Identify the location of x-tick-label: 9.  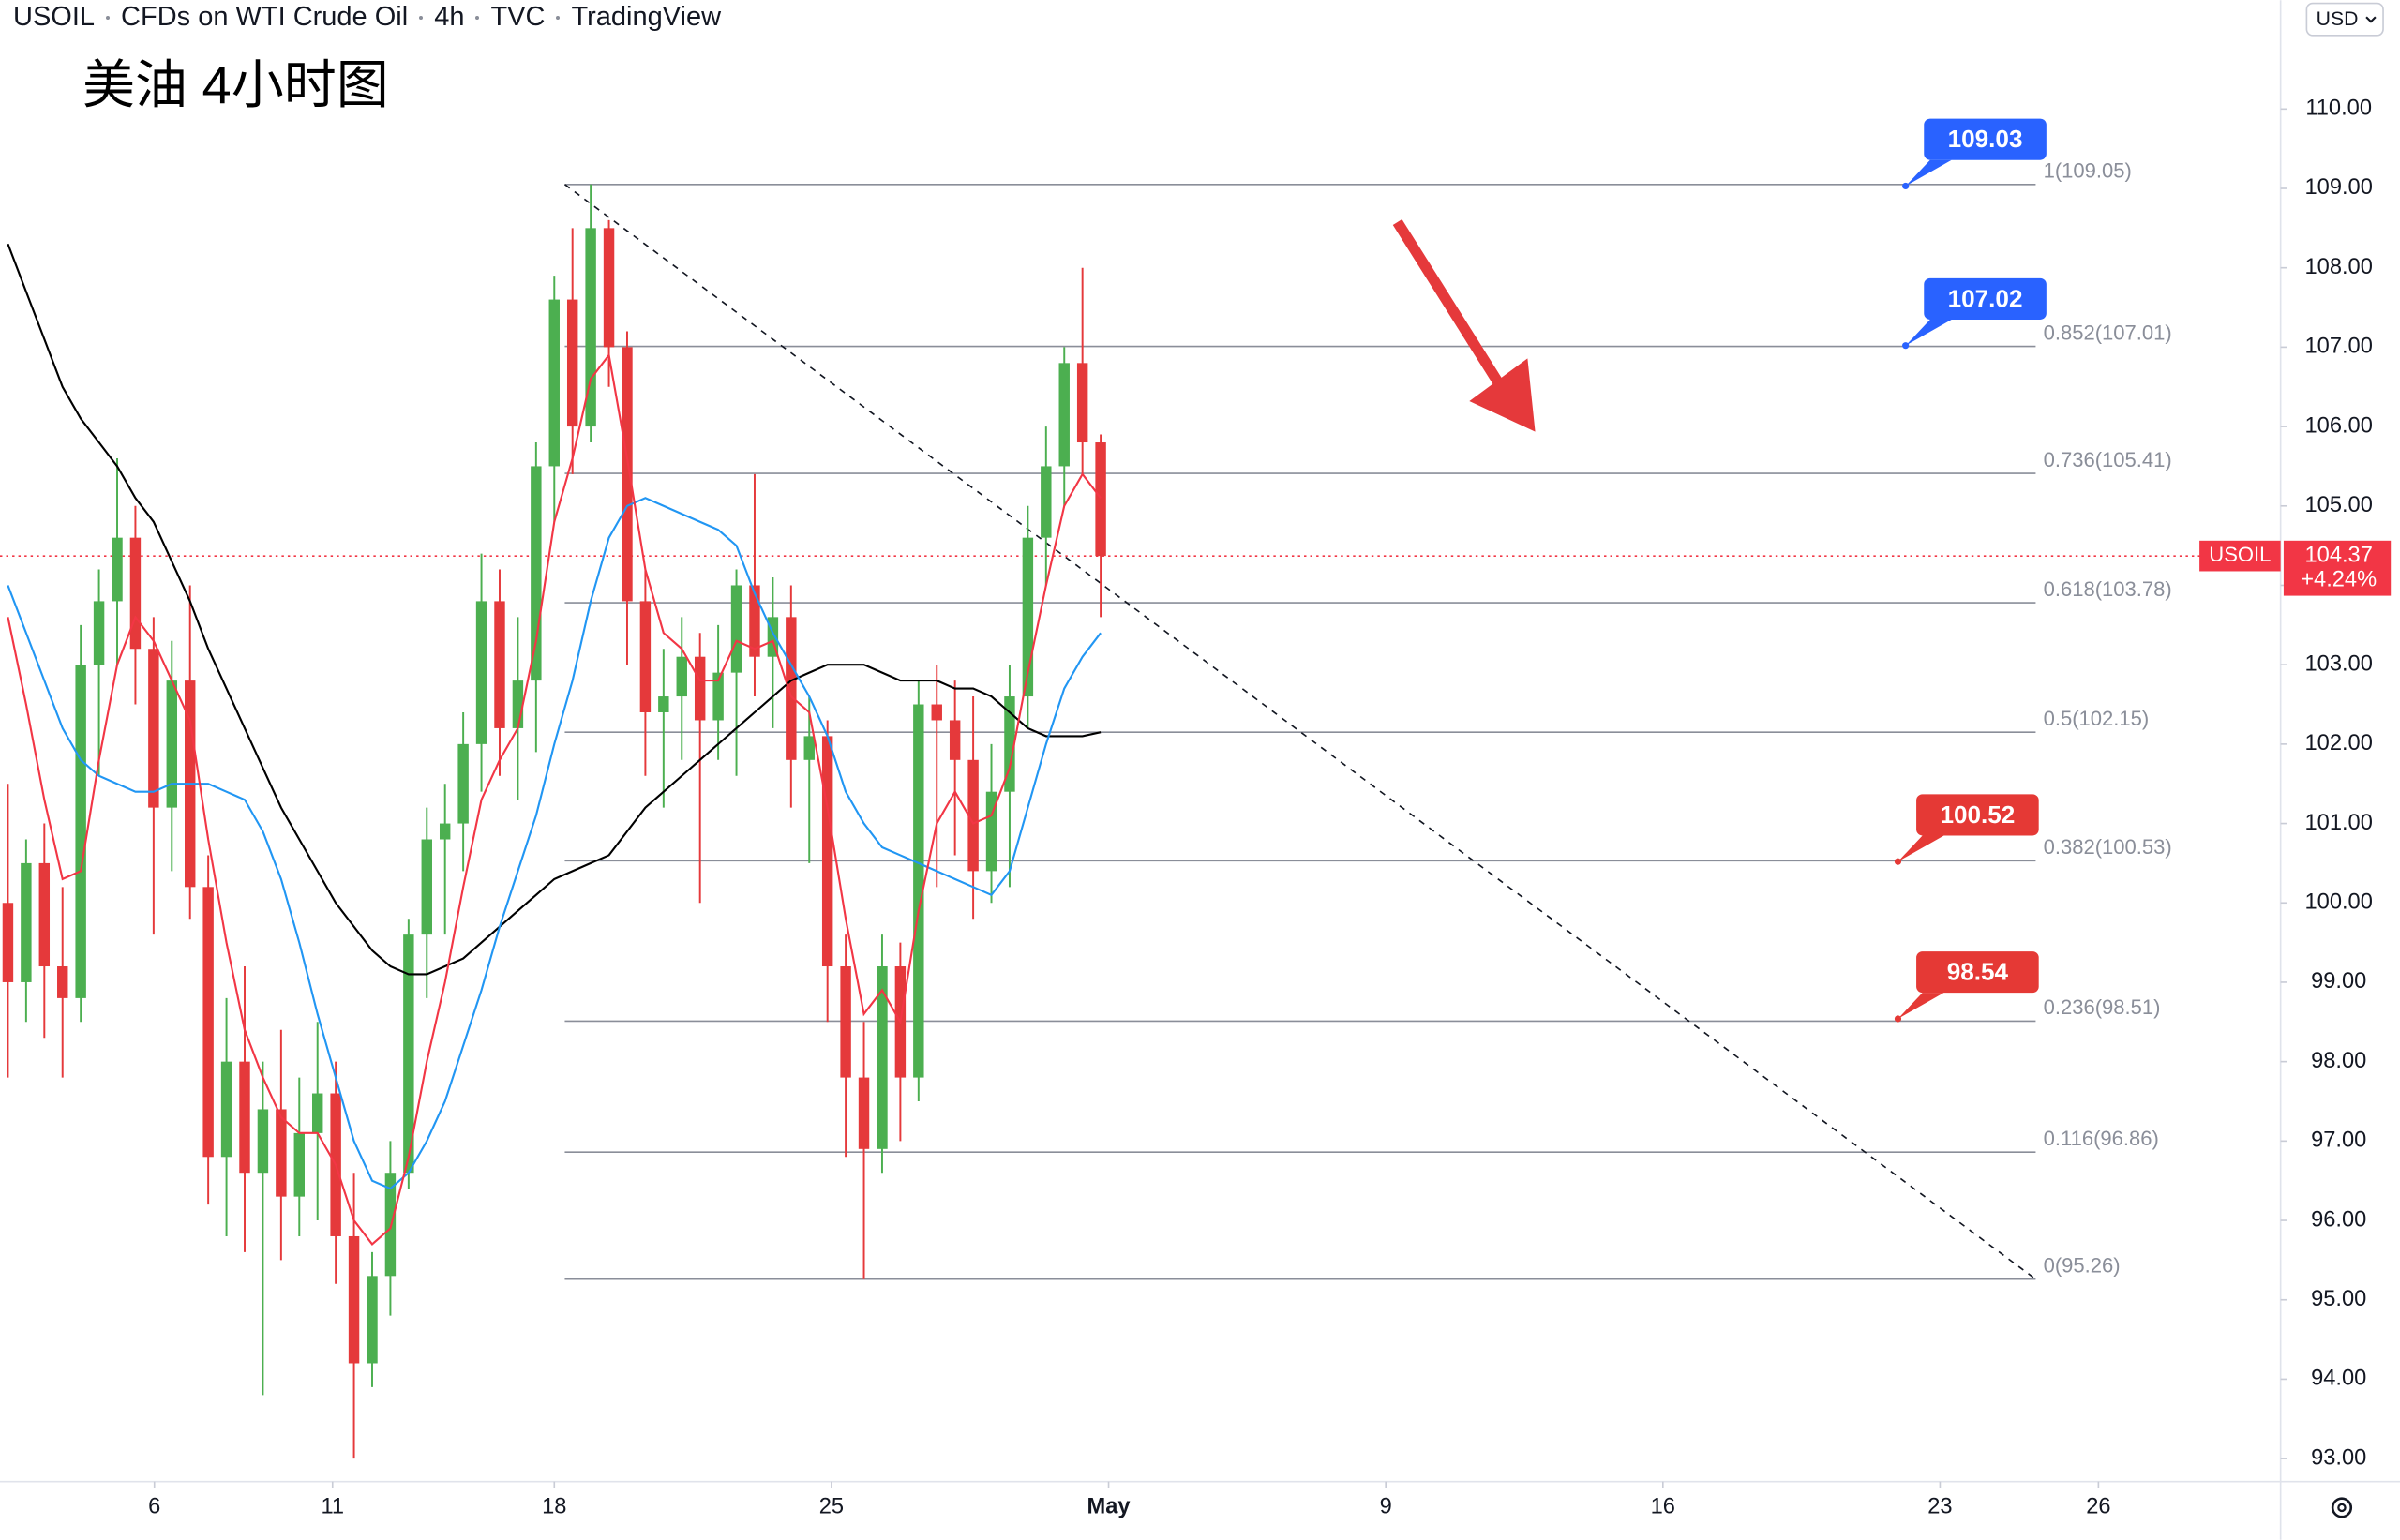
(1386, 1507).